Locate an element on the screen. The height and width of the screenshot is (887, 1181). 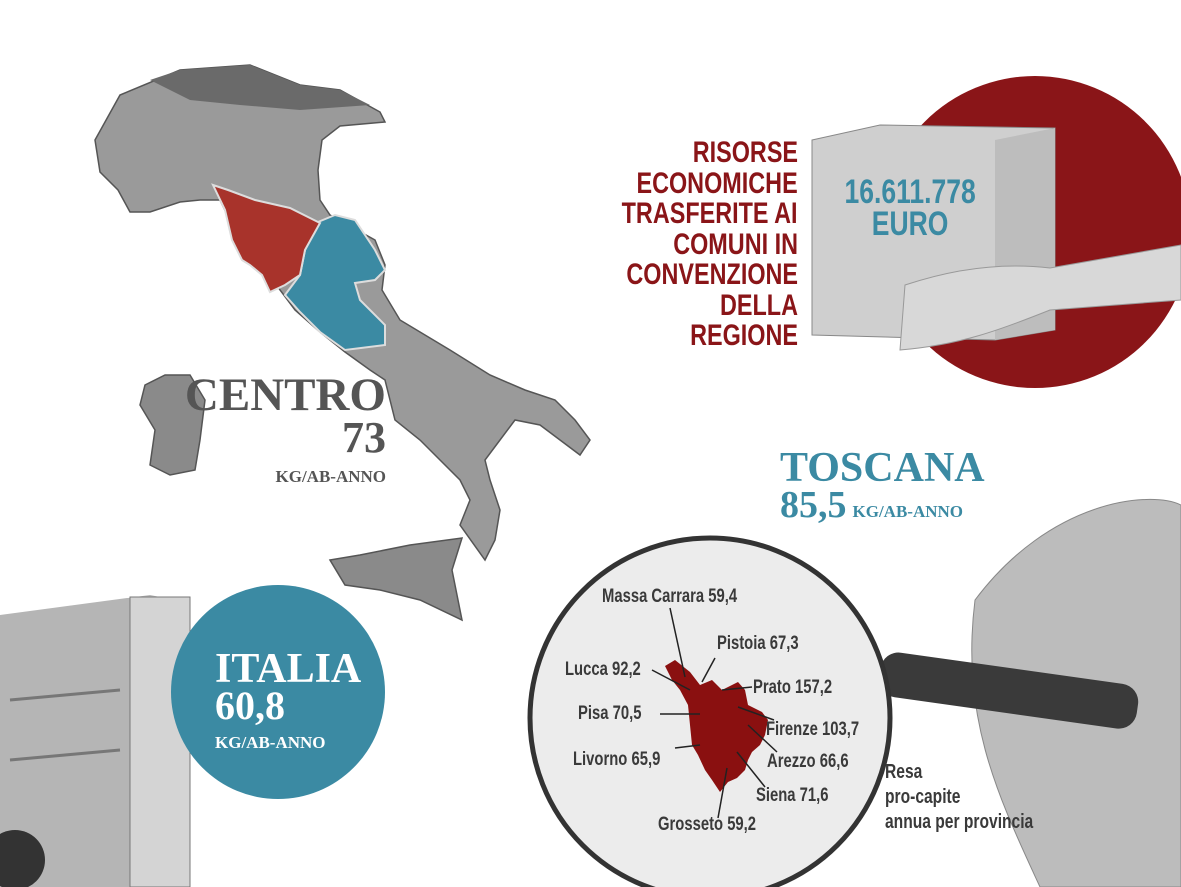
toscana-unit: KG/AB-ANNO is located at coordinates (908, 511).